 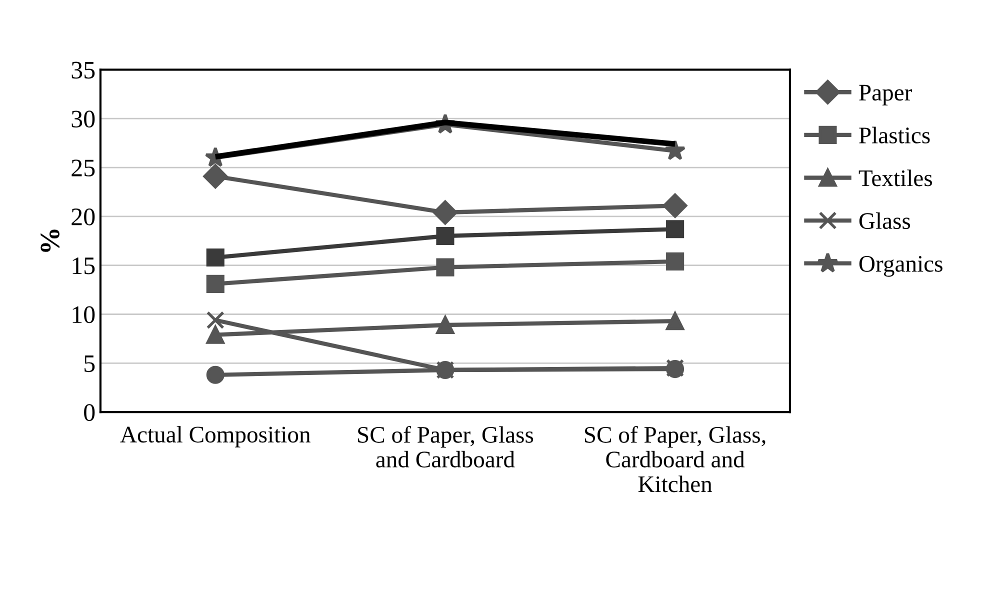 What do you see at coordinates (83, 168) in the screenshot?
I see `y-tick-label: 25` at bounding box center [83, 168].